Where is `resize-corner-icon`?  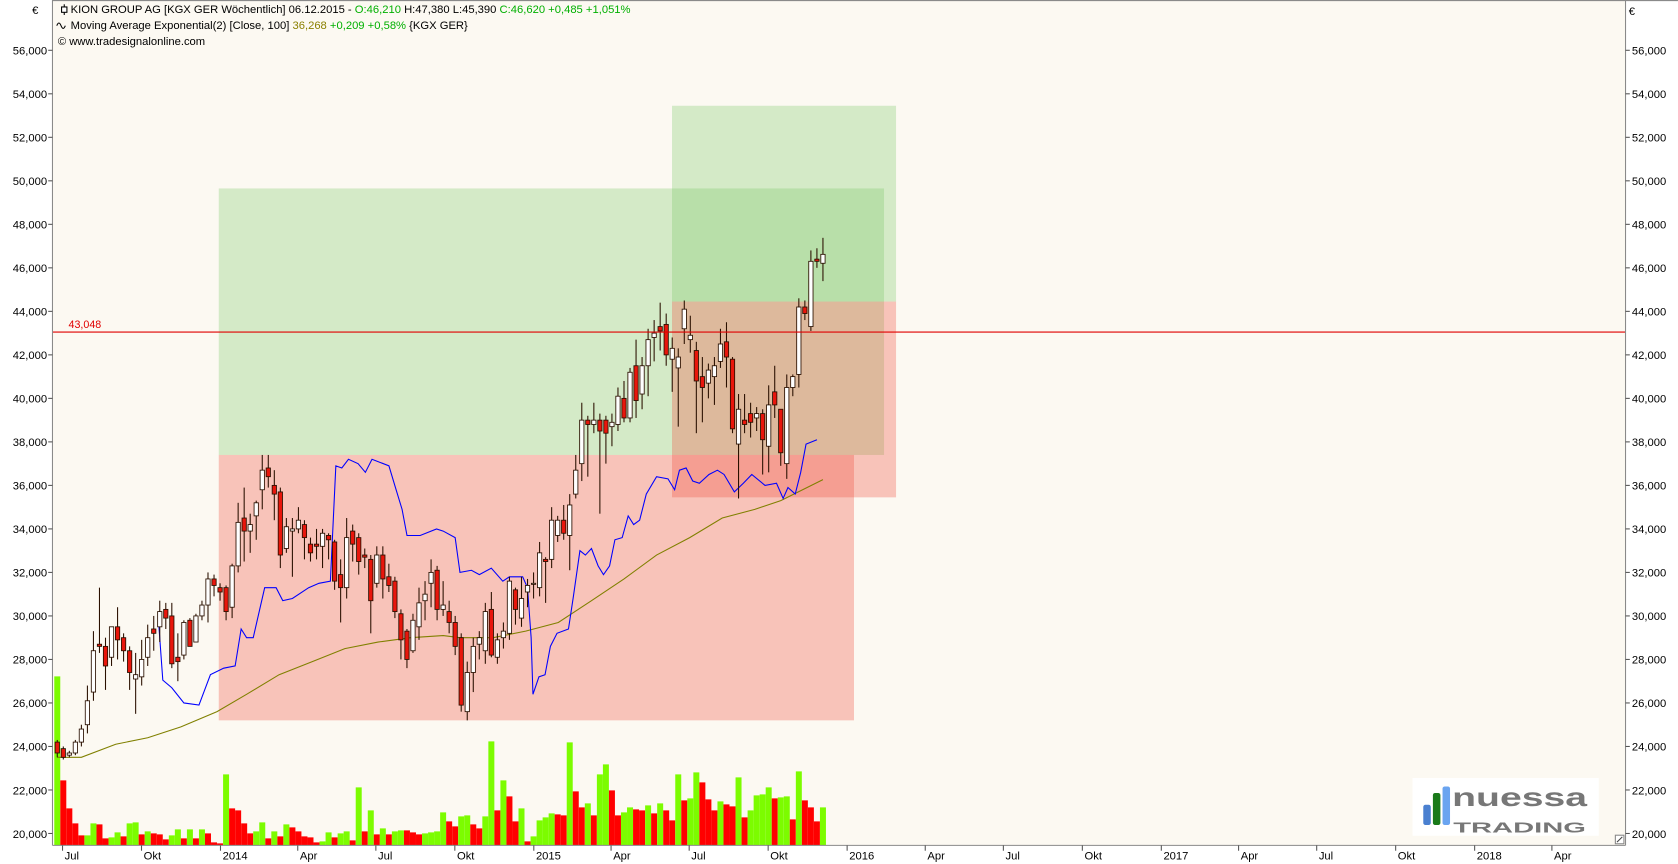
resize-corner-icon is located at coordinates (1619, 839).